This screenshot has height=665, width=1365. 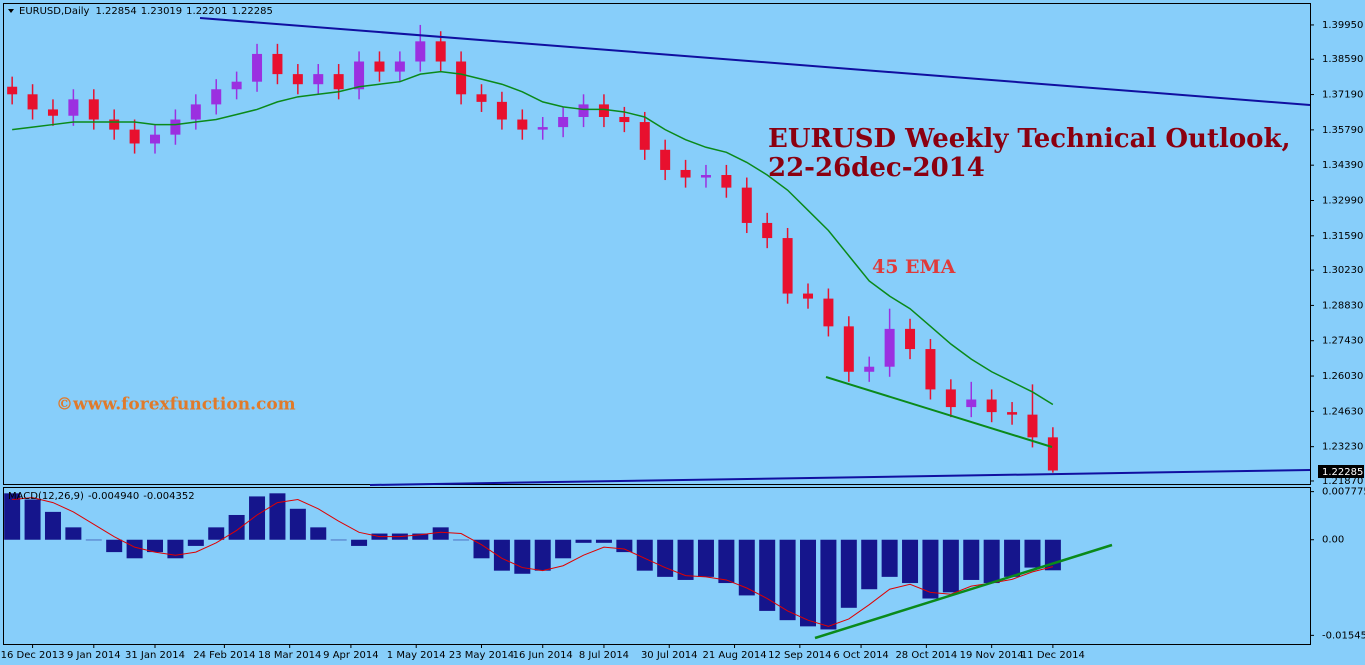 I want to click on symbol: EURUSD,Daily, so click(x=54, y=11).